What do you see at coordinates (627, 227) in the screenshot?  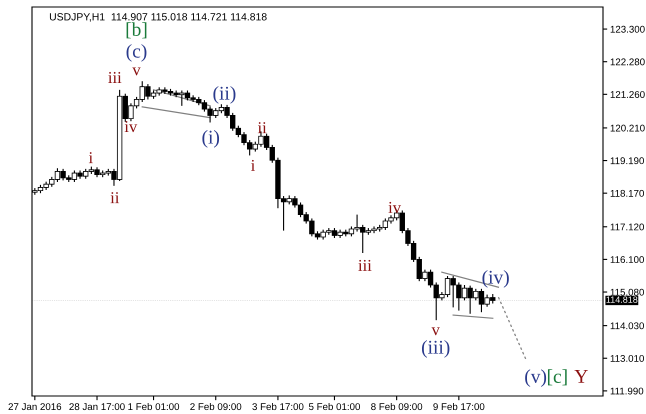 I see `y-tick-label: 117.120` at bounding box center [627, 227].